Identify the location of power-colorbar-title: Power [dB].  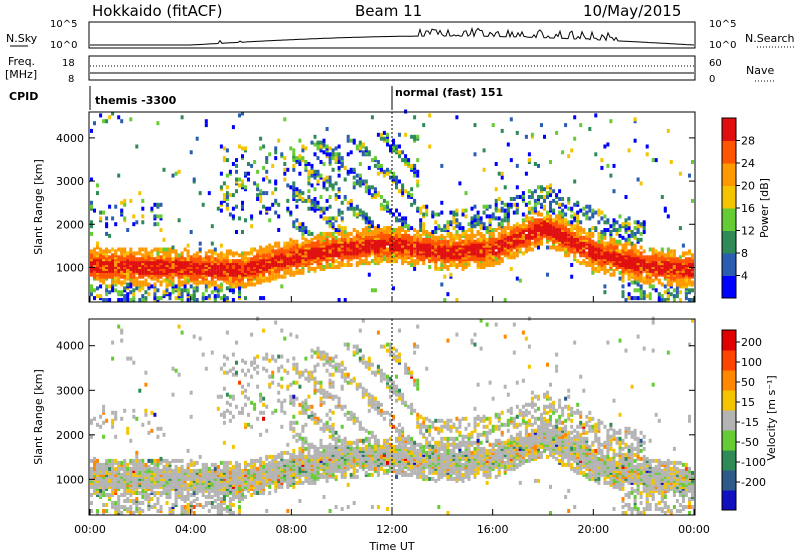
(764, 208).